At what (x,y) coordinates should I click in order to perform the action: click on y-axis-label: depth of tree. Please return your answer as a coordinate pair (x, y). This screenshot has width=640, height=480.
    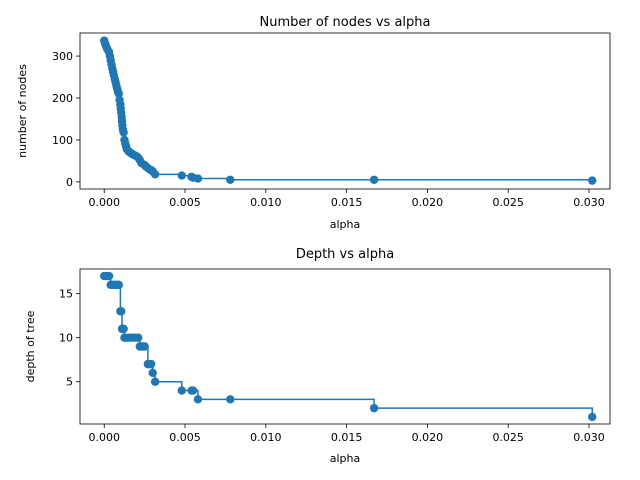
    Looking at the image, I should click on (30, 346).